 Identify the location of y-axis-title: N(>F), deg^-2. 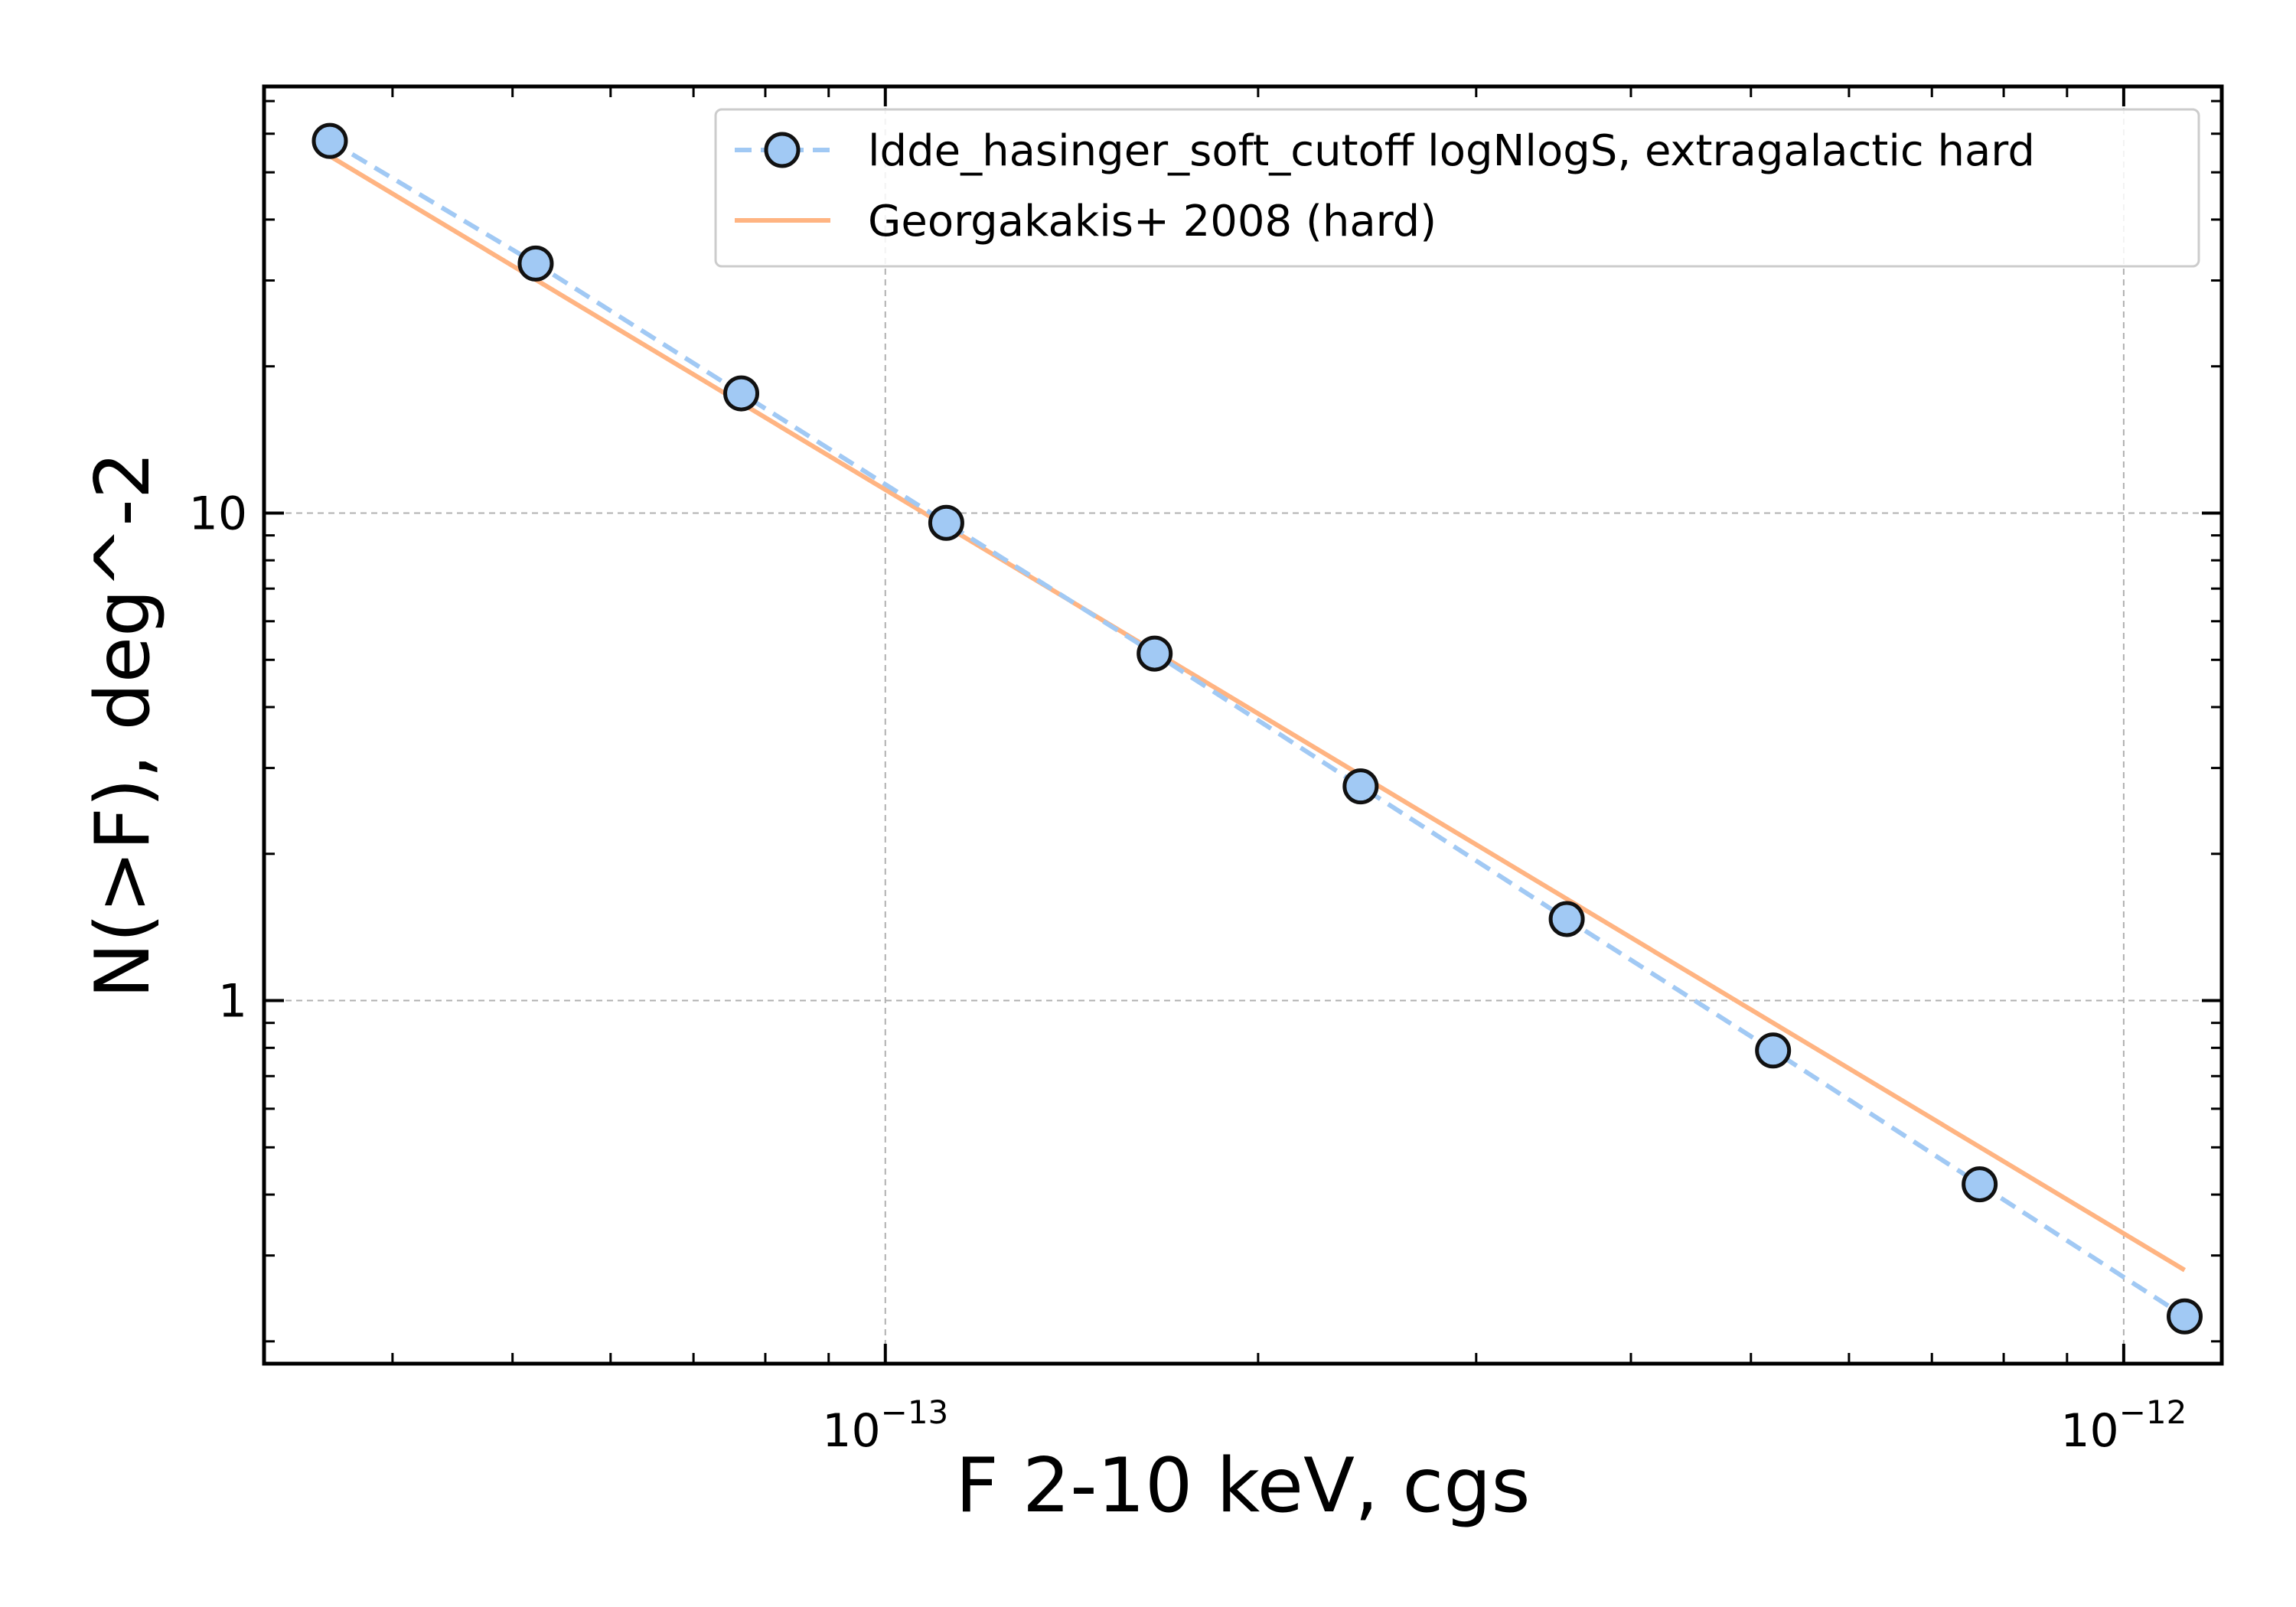
(123, 725).